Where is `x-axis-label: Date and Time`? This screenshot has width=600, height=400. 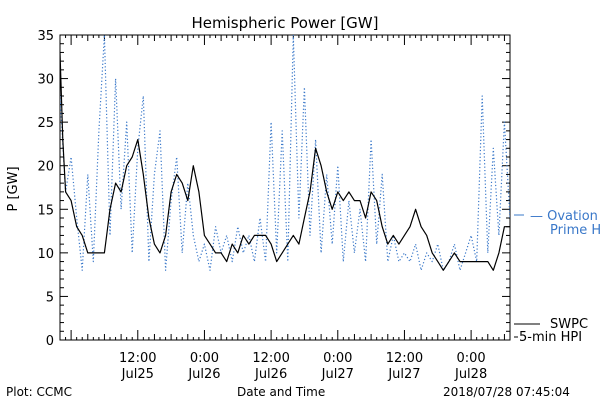 x-axis-label: Date and Time is located at coordinates (281, 392).